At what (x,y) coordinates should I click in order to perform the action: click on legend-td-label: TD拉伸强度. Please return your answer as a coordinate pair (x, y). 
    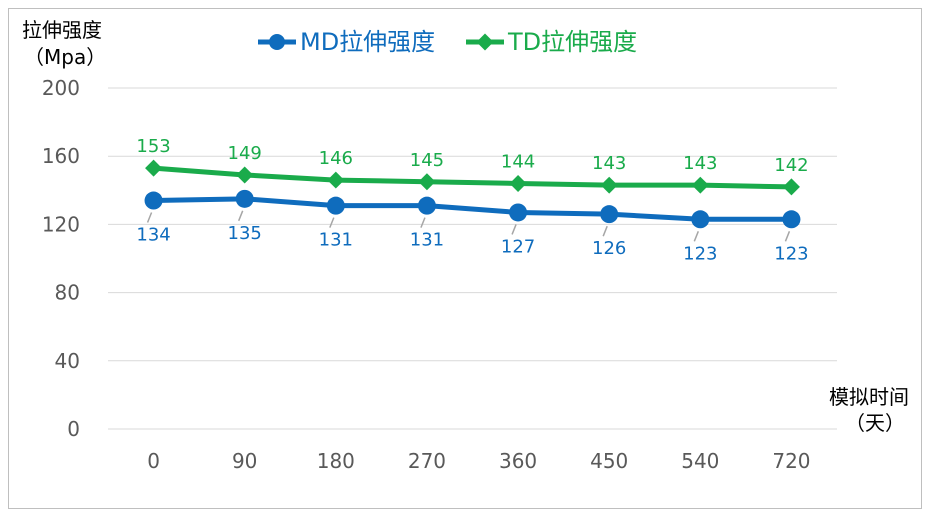
    Looking at the image, I should click on (572, 42).